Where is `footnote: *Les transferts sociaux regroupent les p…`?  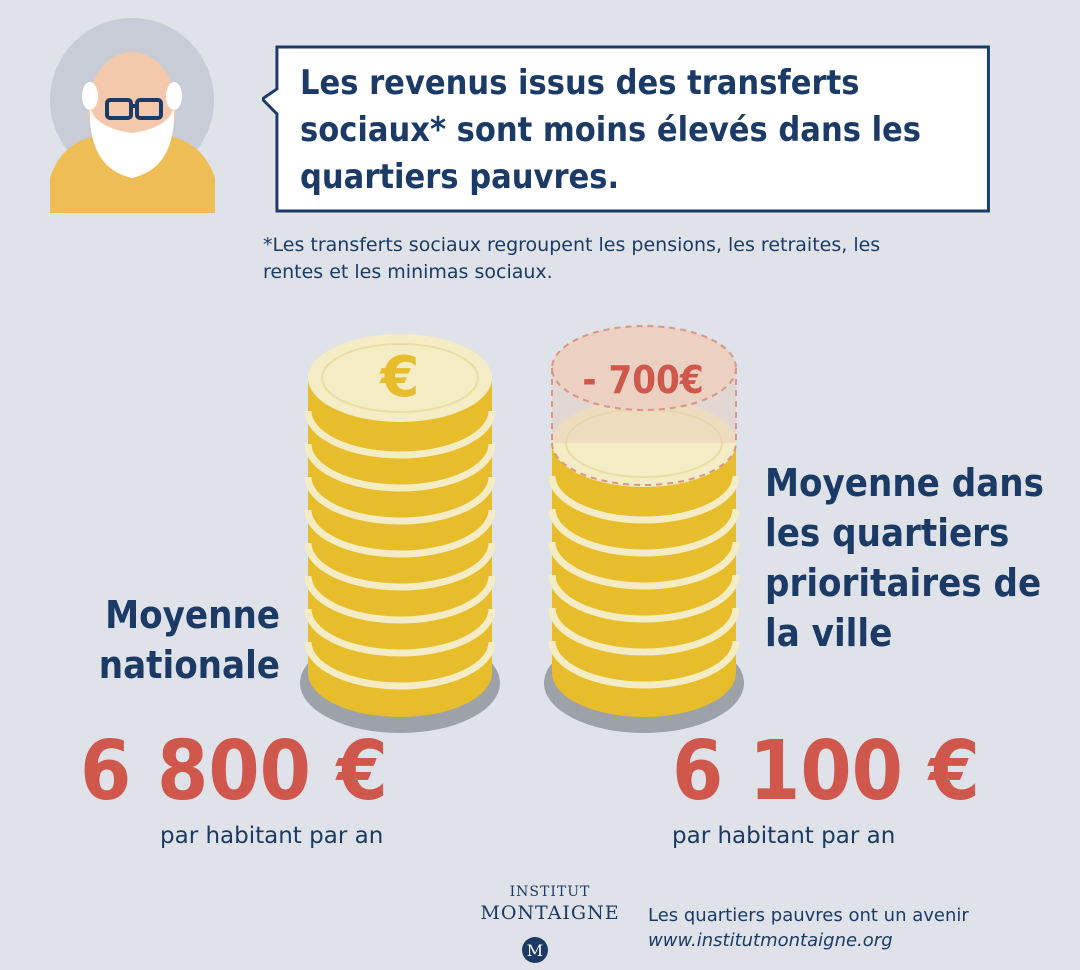 footnote: *Les transferts sociaux regroupent les p… is located at coordinates (572, 258).